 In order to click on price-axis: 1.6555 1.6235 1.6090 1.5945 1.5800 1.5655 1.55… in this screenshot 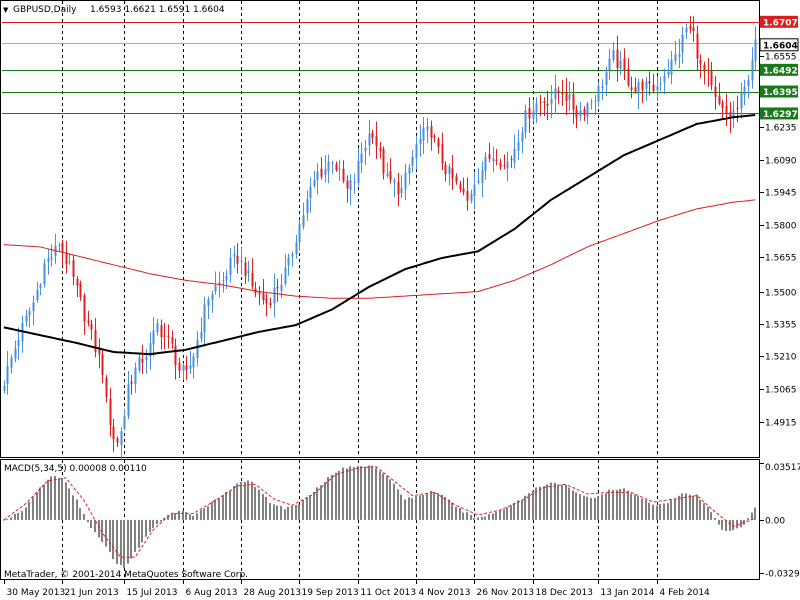, I will do `click(778, 241)`.